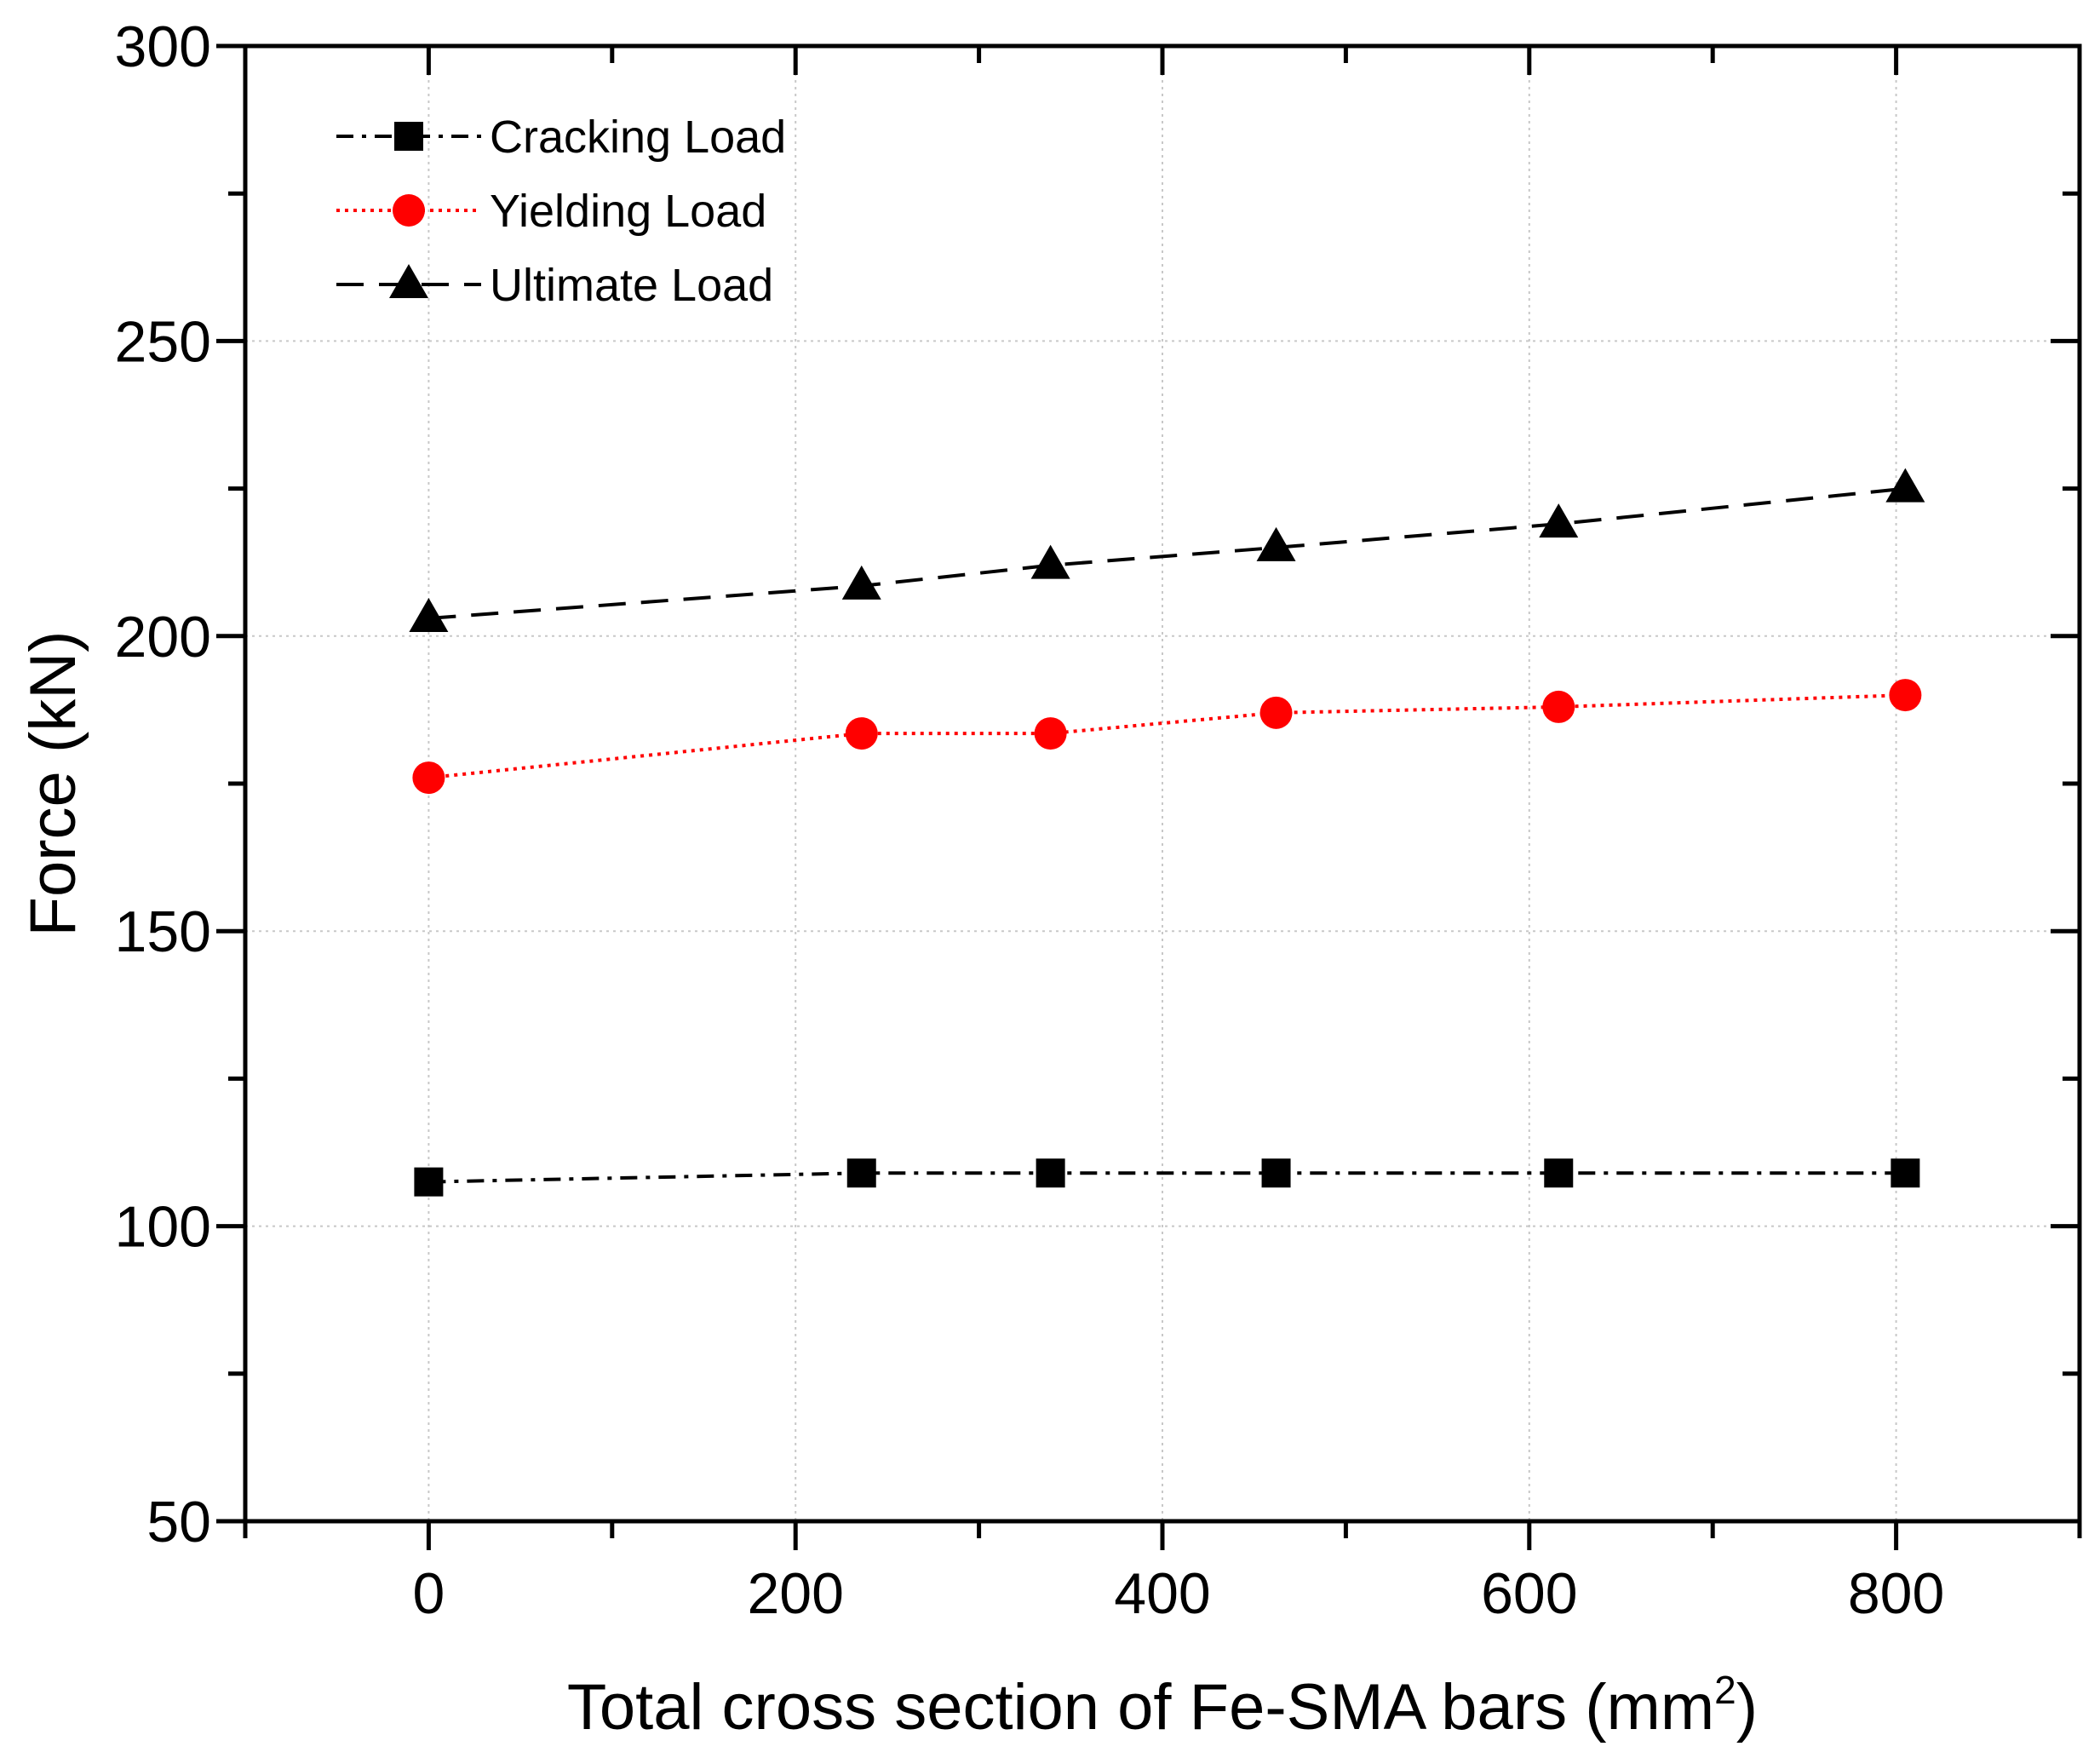 The width and height of the screenshot is (2100, 1758). Describe the element at coordinates (408, 281) in the screenshot. I see `legend-marker-ultimate-load` at that location.